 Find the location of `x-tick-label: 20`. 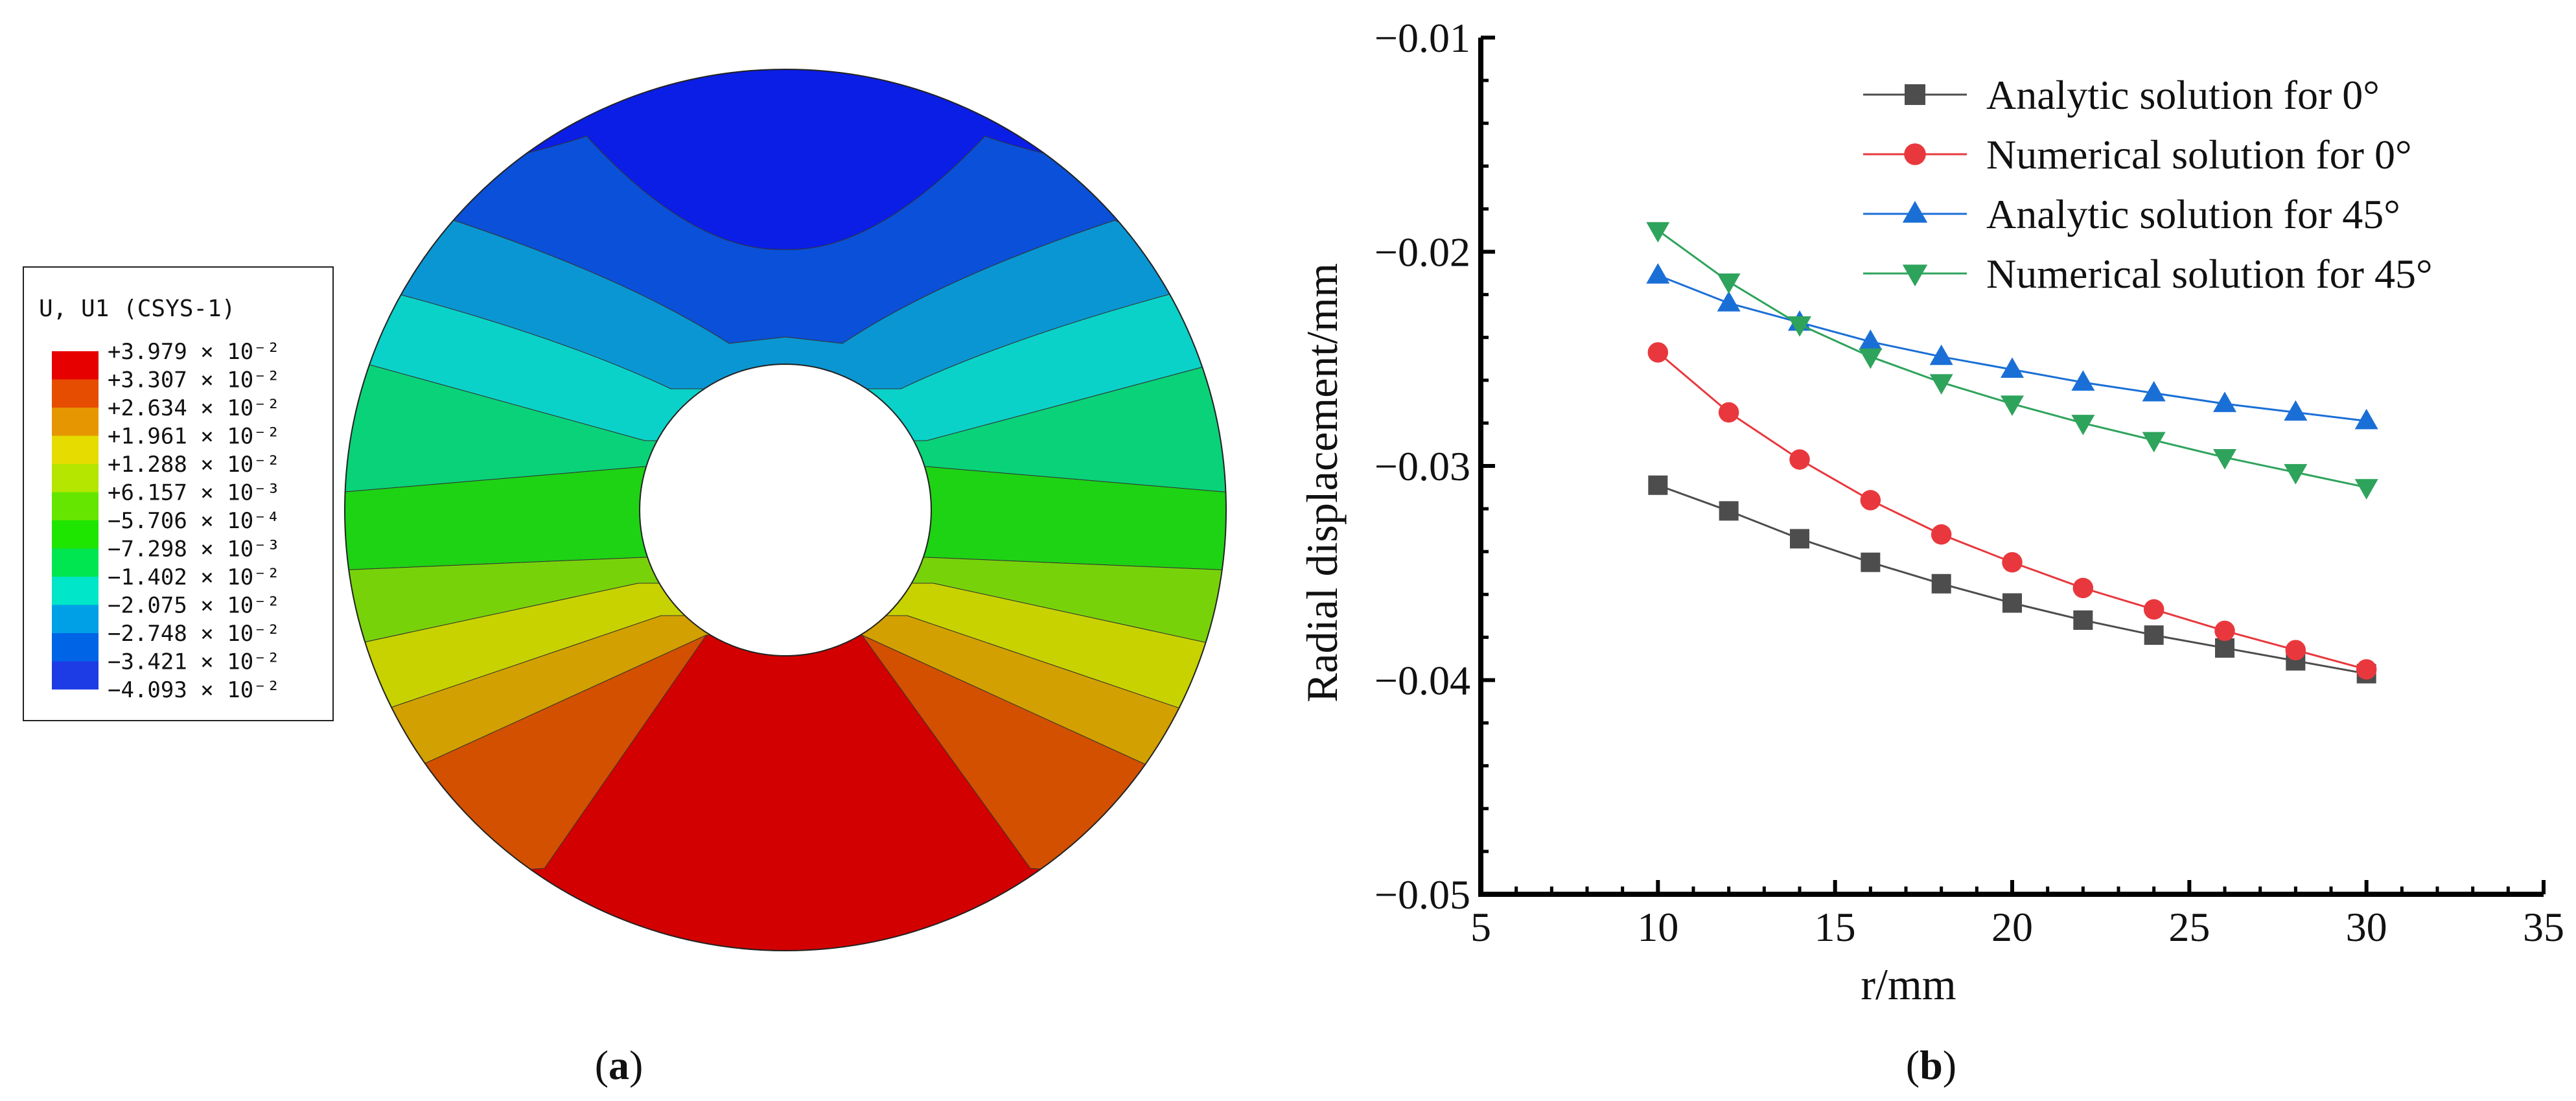

x-tick-label: 20 is located at coordinates (2012, 927).